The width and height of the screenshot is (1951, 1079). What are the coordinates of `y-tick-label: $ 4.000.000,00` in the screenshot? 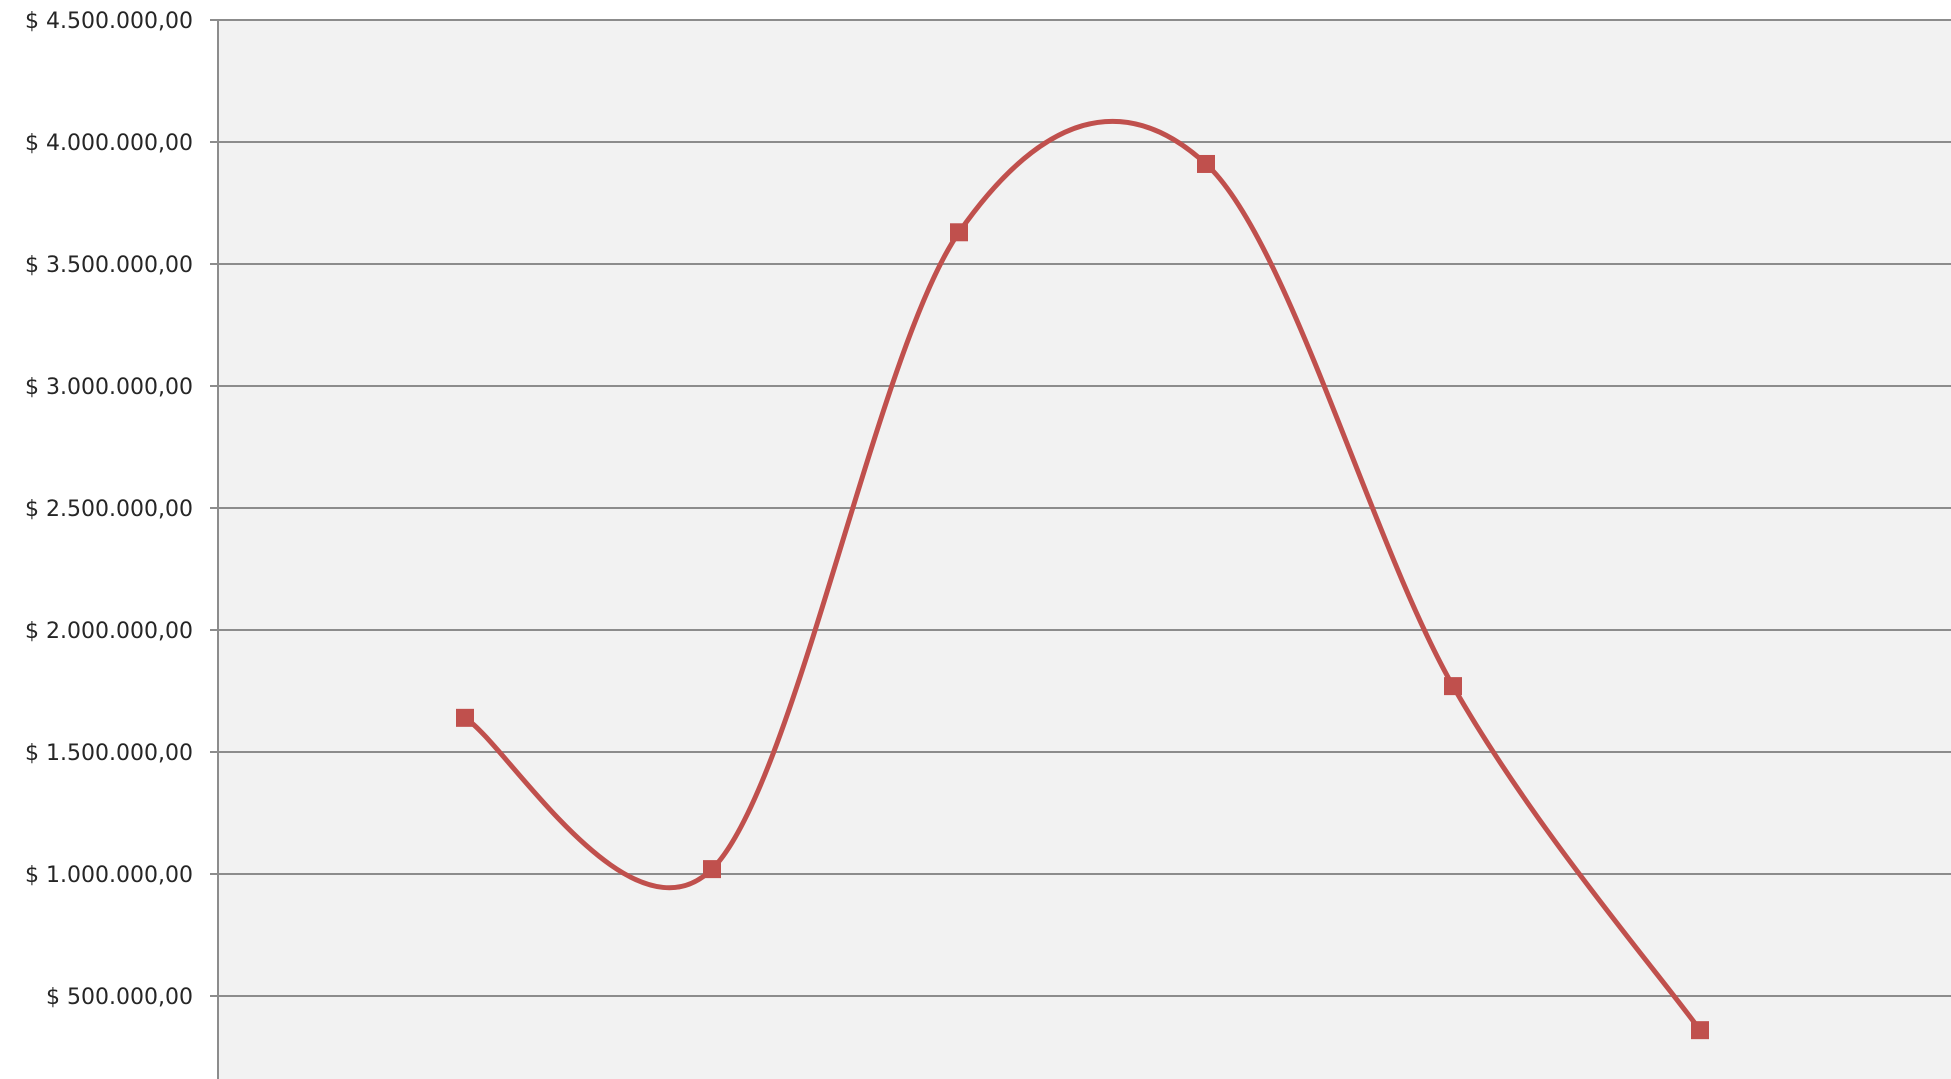 It's located at (109, 143).